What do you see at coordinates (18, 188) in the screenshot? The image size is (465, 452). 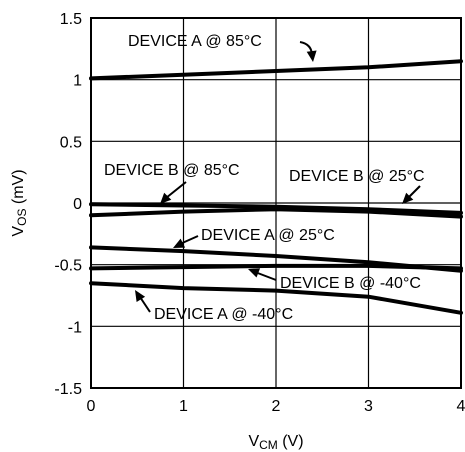 I see `y-axis-unit: (mV)` at bounding box center [18, 188].